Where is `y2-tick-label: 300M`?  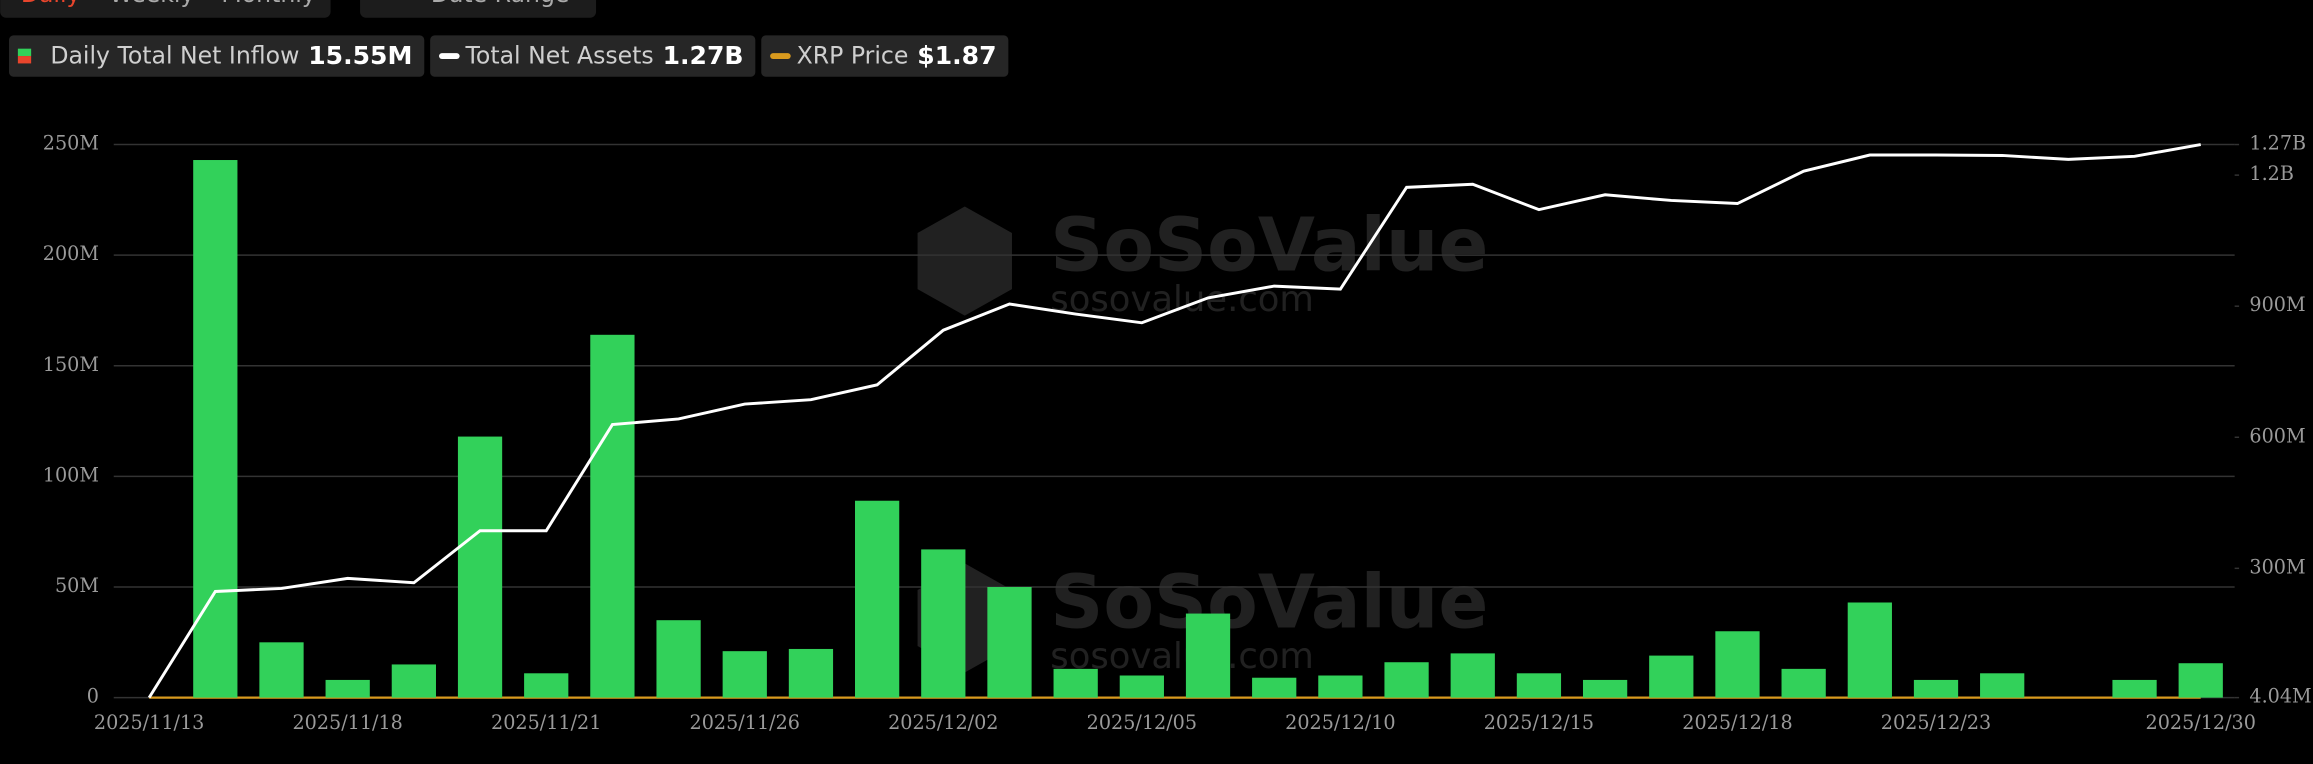 y2-tick-label: 300M is located at coordinates (2277, 566).